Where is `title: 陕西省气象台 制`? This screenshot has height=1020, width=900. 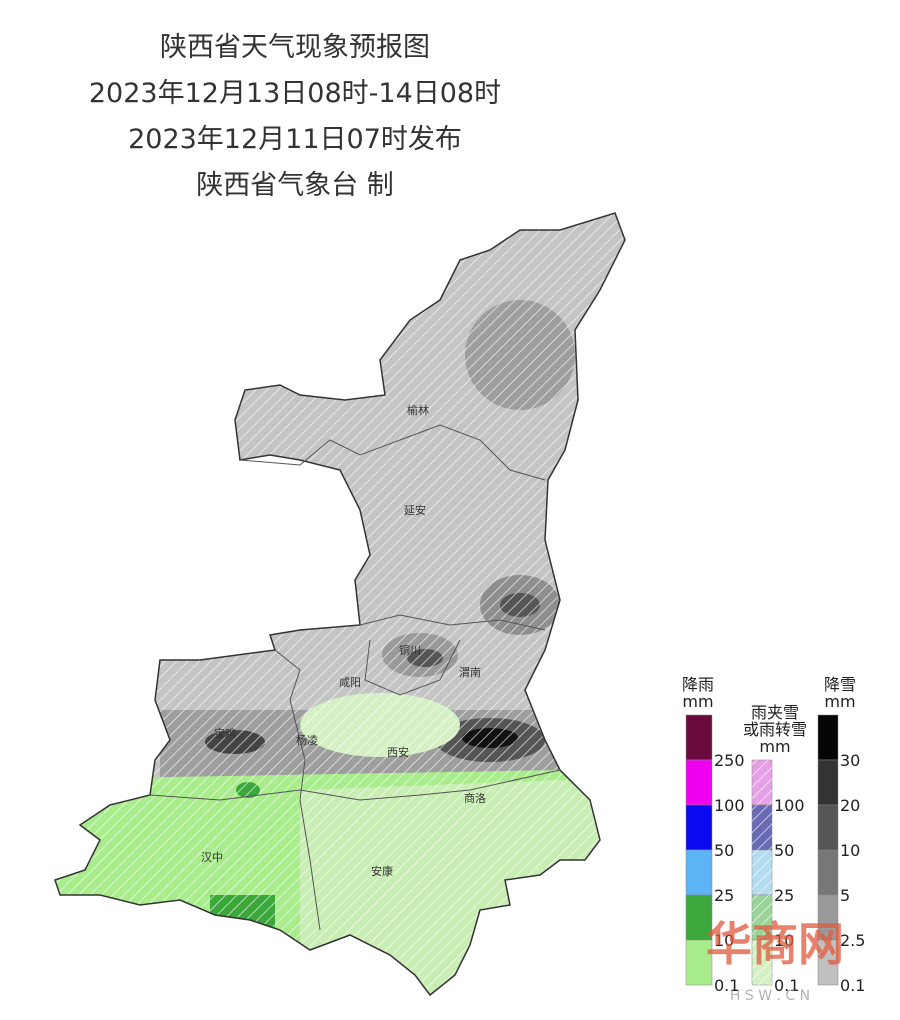
title: 陕西省气象台 制 is located at coordinates (295, 185).